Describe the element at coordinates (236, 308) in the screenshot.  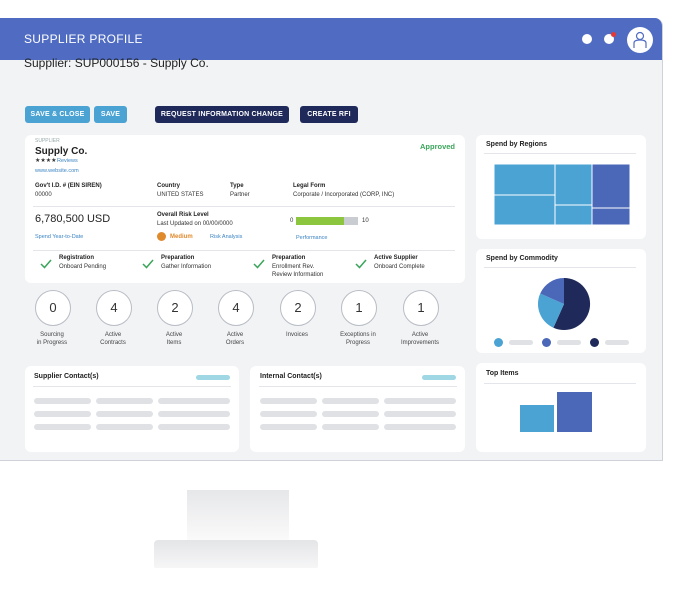
I see `counter-orders: 4` at that location.